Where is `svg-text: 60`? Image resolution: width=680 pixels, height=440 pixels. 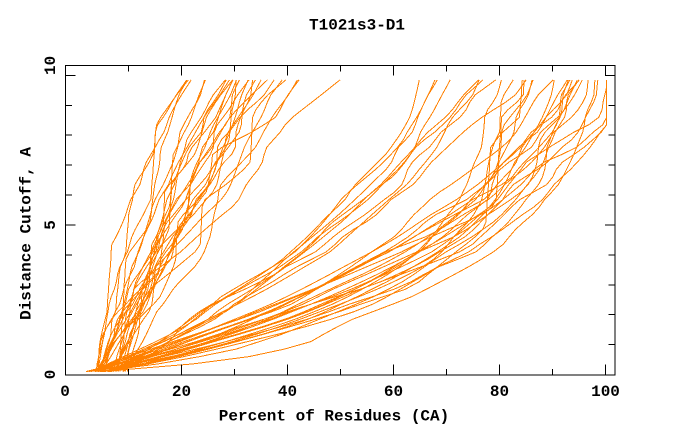 svg-text: 60 is located at coordinates (393, 392).